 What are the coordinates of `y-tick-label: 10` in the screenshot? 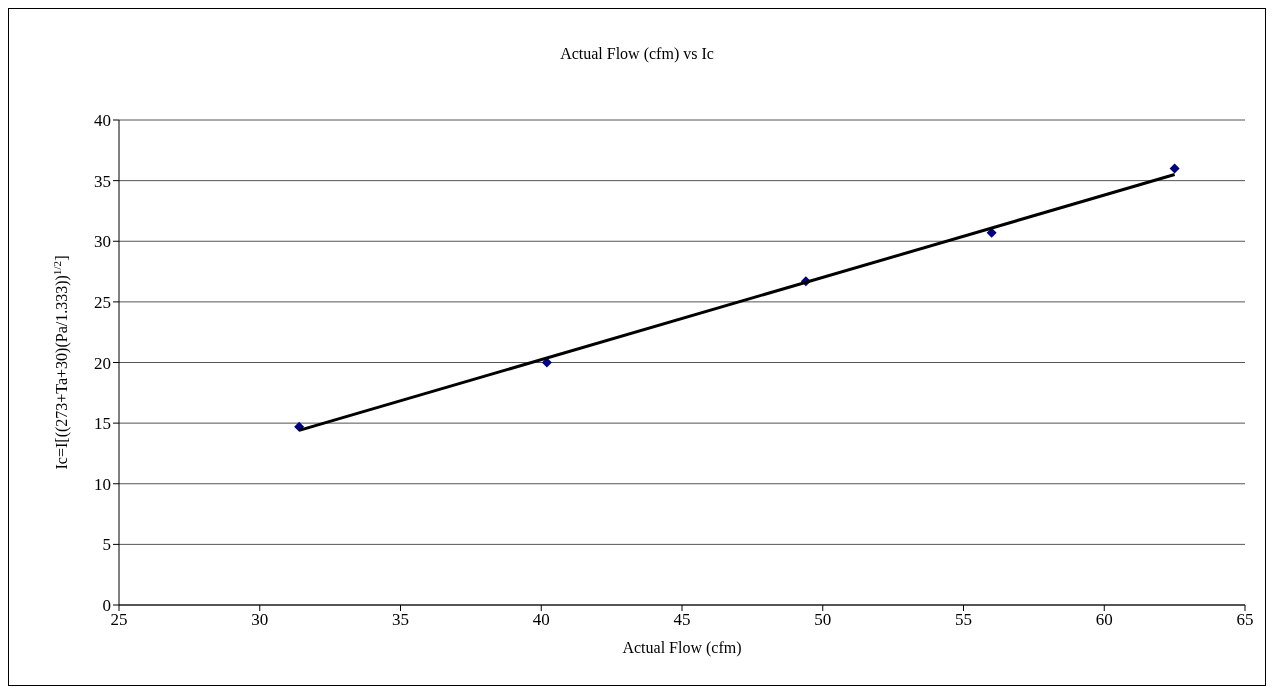 It's located at (102, 484).